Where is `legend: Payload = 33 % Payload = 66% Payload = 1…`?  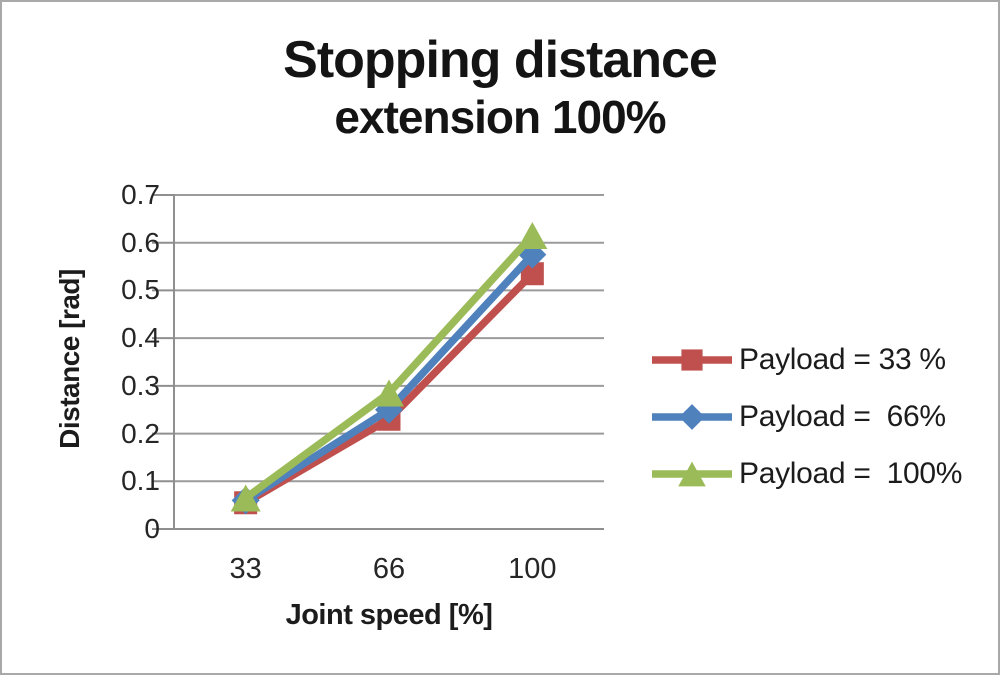 legend: Payload = 33 % Payload = 66% Payload = 1… is located at coordinates (806, 417).